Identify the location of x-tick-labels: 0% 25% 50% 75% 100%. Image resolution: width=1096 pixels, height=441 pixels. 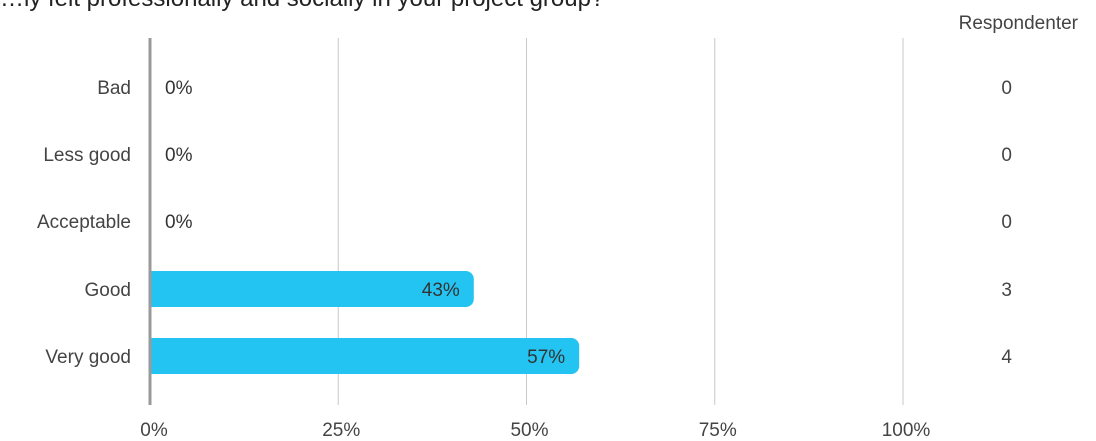
(535, 430).